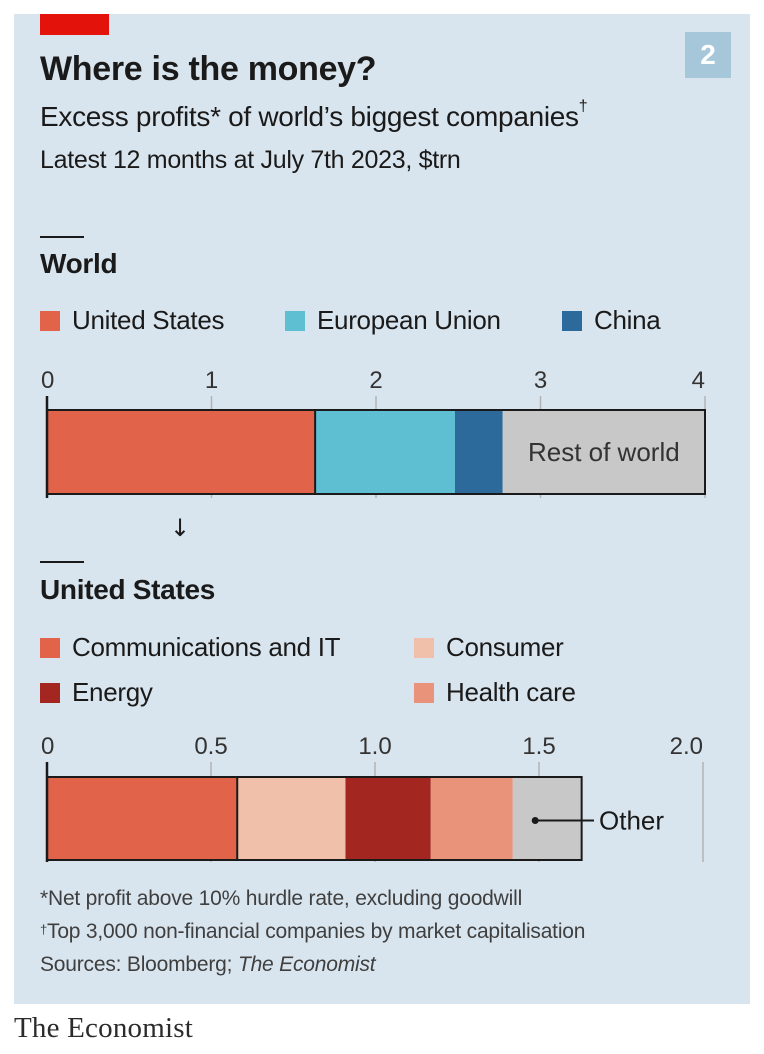  Describe the element at coordinates (181, 452) in the screenshot. I see `world-bar-united-states` at that location.